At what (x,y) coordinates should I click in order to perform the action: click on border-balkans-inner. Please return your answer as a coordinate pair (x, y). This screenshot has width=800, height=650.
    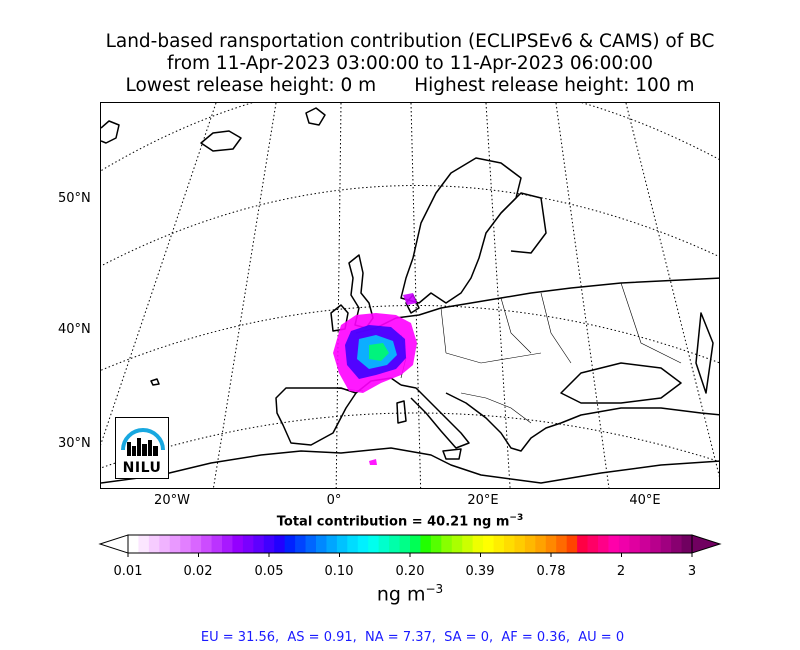
    Looking at the image, I should click on (496, 408).